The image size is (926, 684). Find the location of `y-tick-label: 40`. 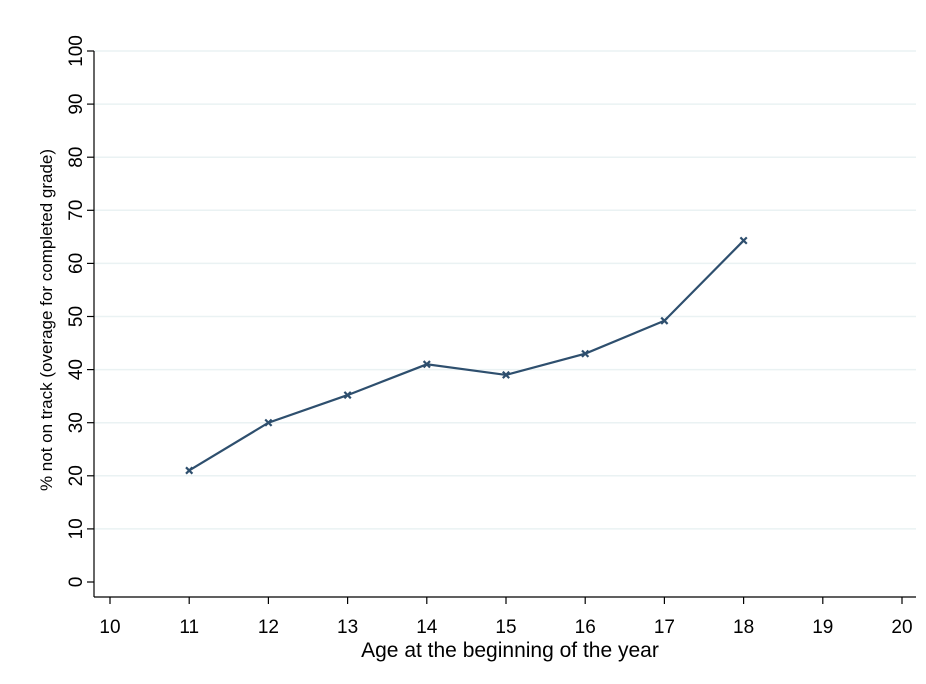

y-tick-label: 40 is located at coordinates (76, 369).